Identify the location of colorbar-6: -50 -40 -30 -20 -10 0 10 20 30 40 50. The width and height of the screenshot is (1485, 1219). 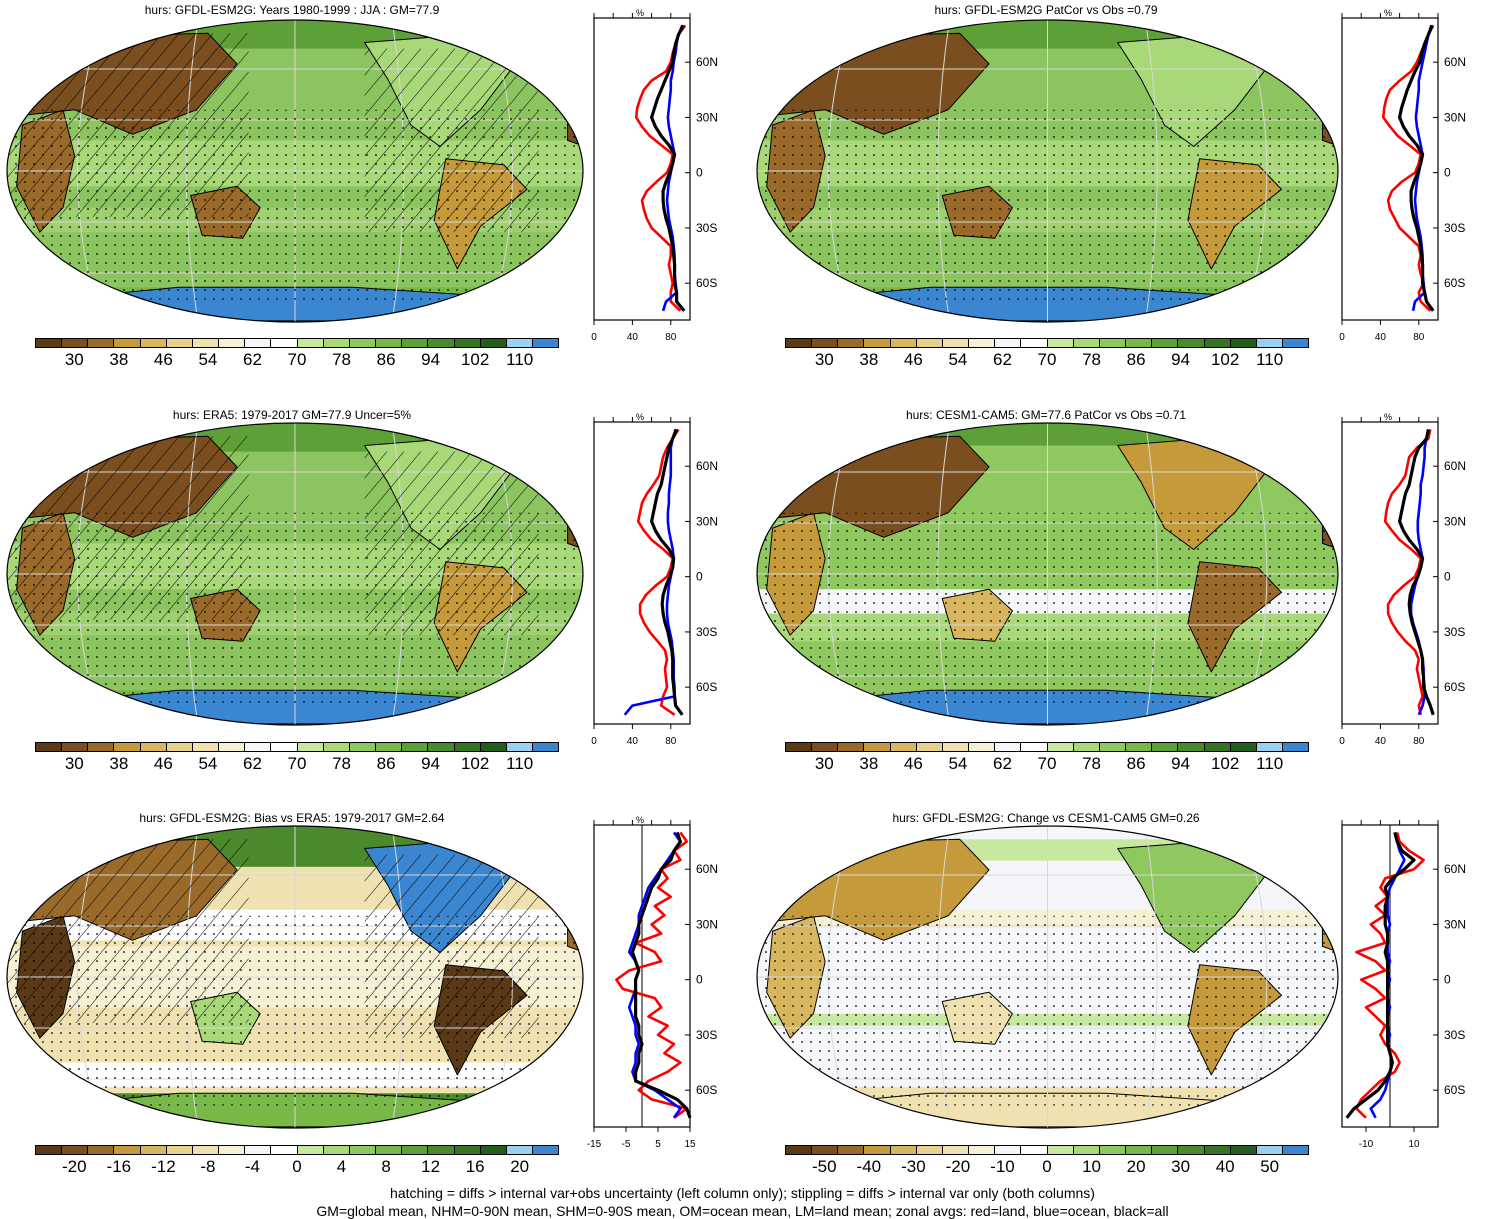
(1047, 1165).